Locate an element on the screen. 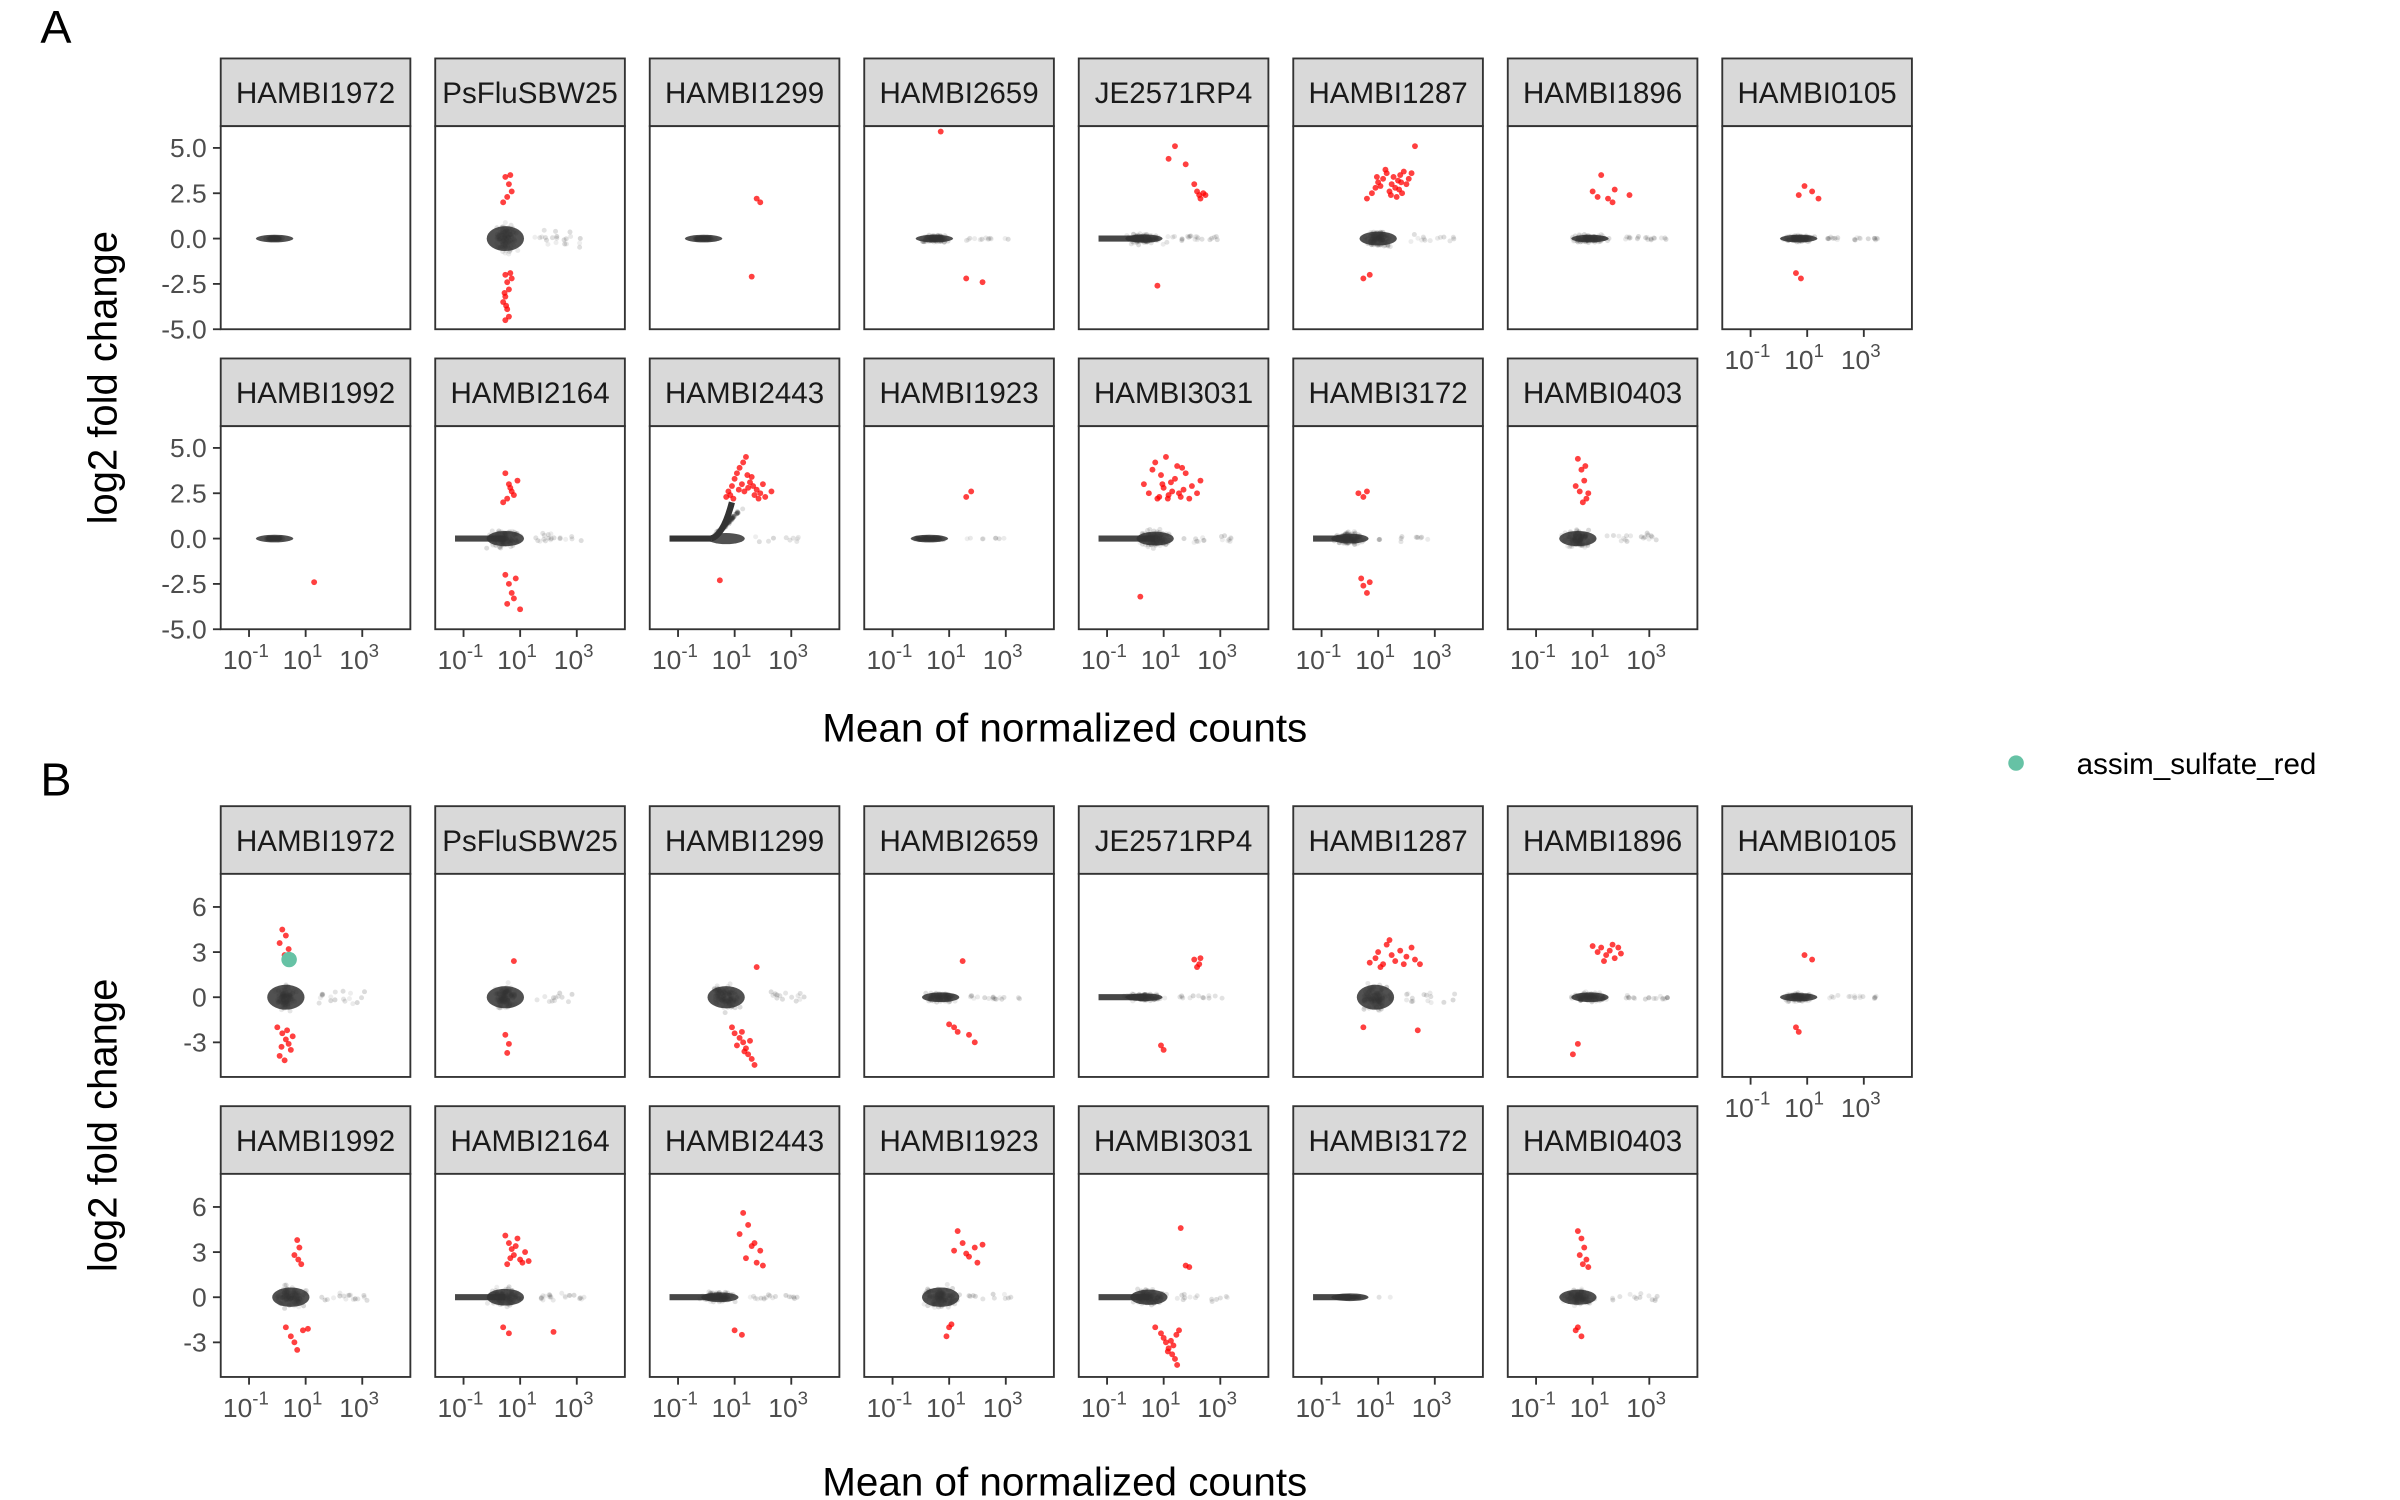 The width and height of the screenshot is (2400, 1500). x-tick-exponent: 1 is located at coordinates (746, 650).